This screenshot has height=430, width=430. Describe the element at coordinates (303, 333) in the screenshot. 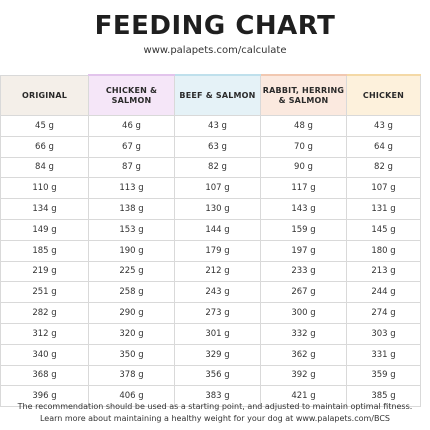

I see `table-cell: 332 g` at that location.